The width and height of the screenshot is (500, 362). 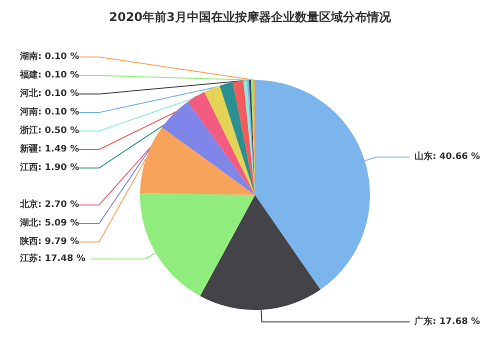 I want to click on slice-label: 福建: 0.10 %, so click(x=49, y=75).